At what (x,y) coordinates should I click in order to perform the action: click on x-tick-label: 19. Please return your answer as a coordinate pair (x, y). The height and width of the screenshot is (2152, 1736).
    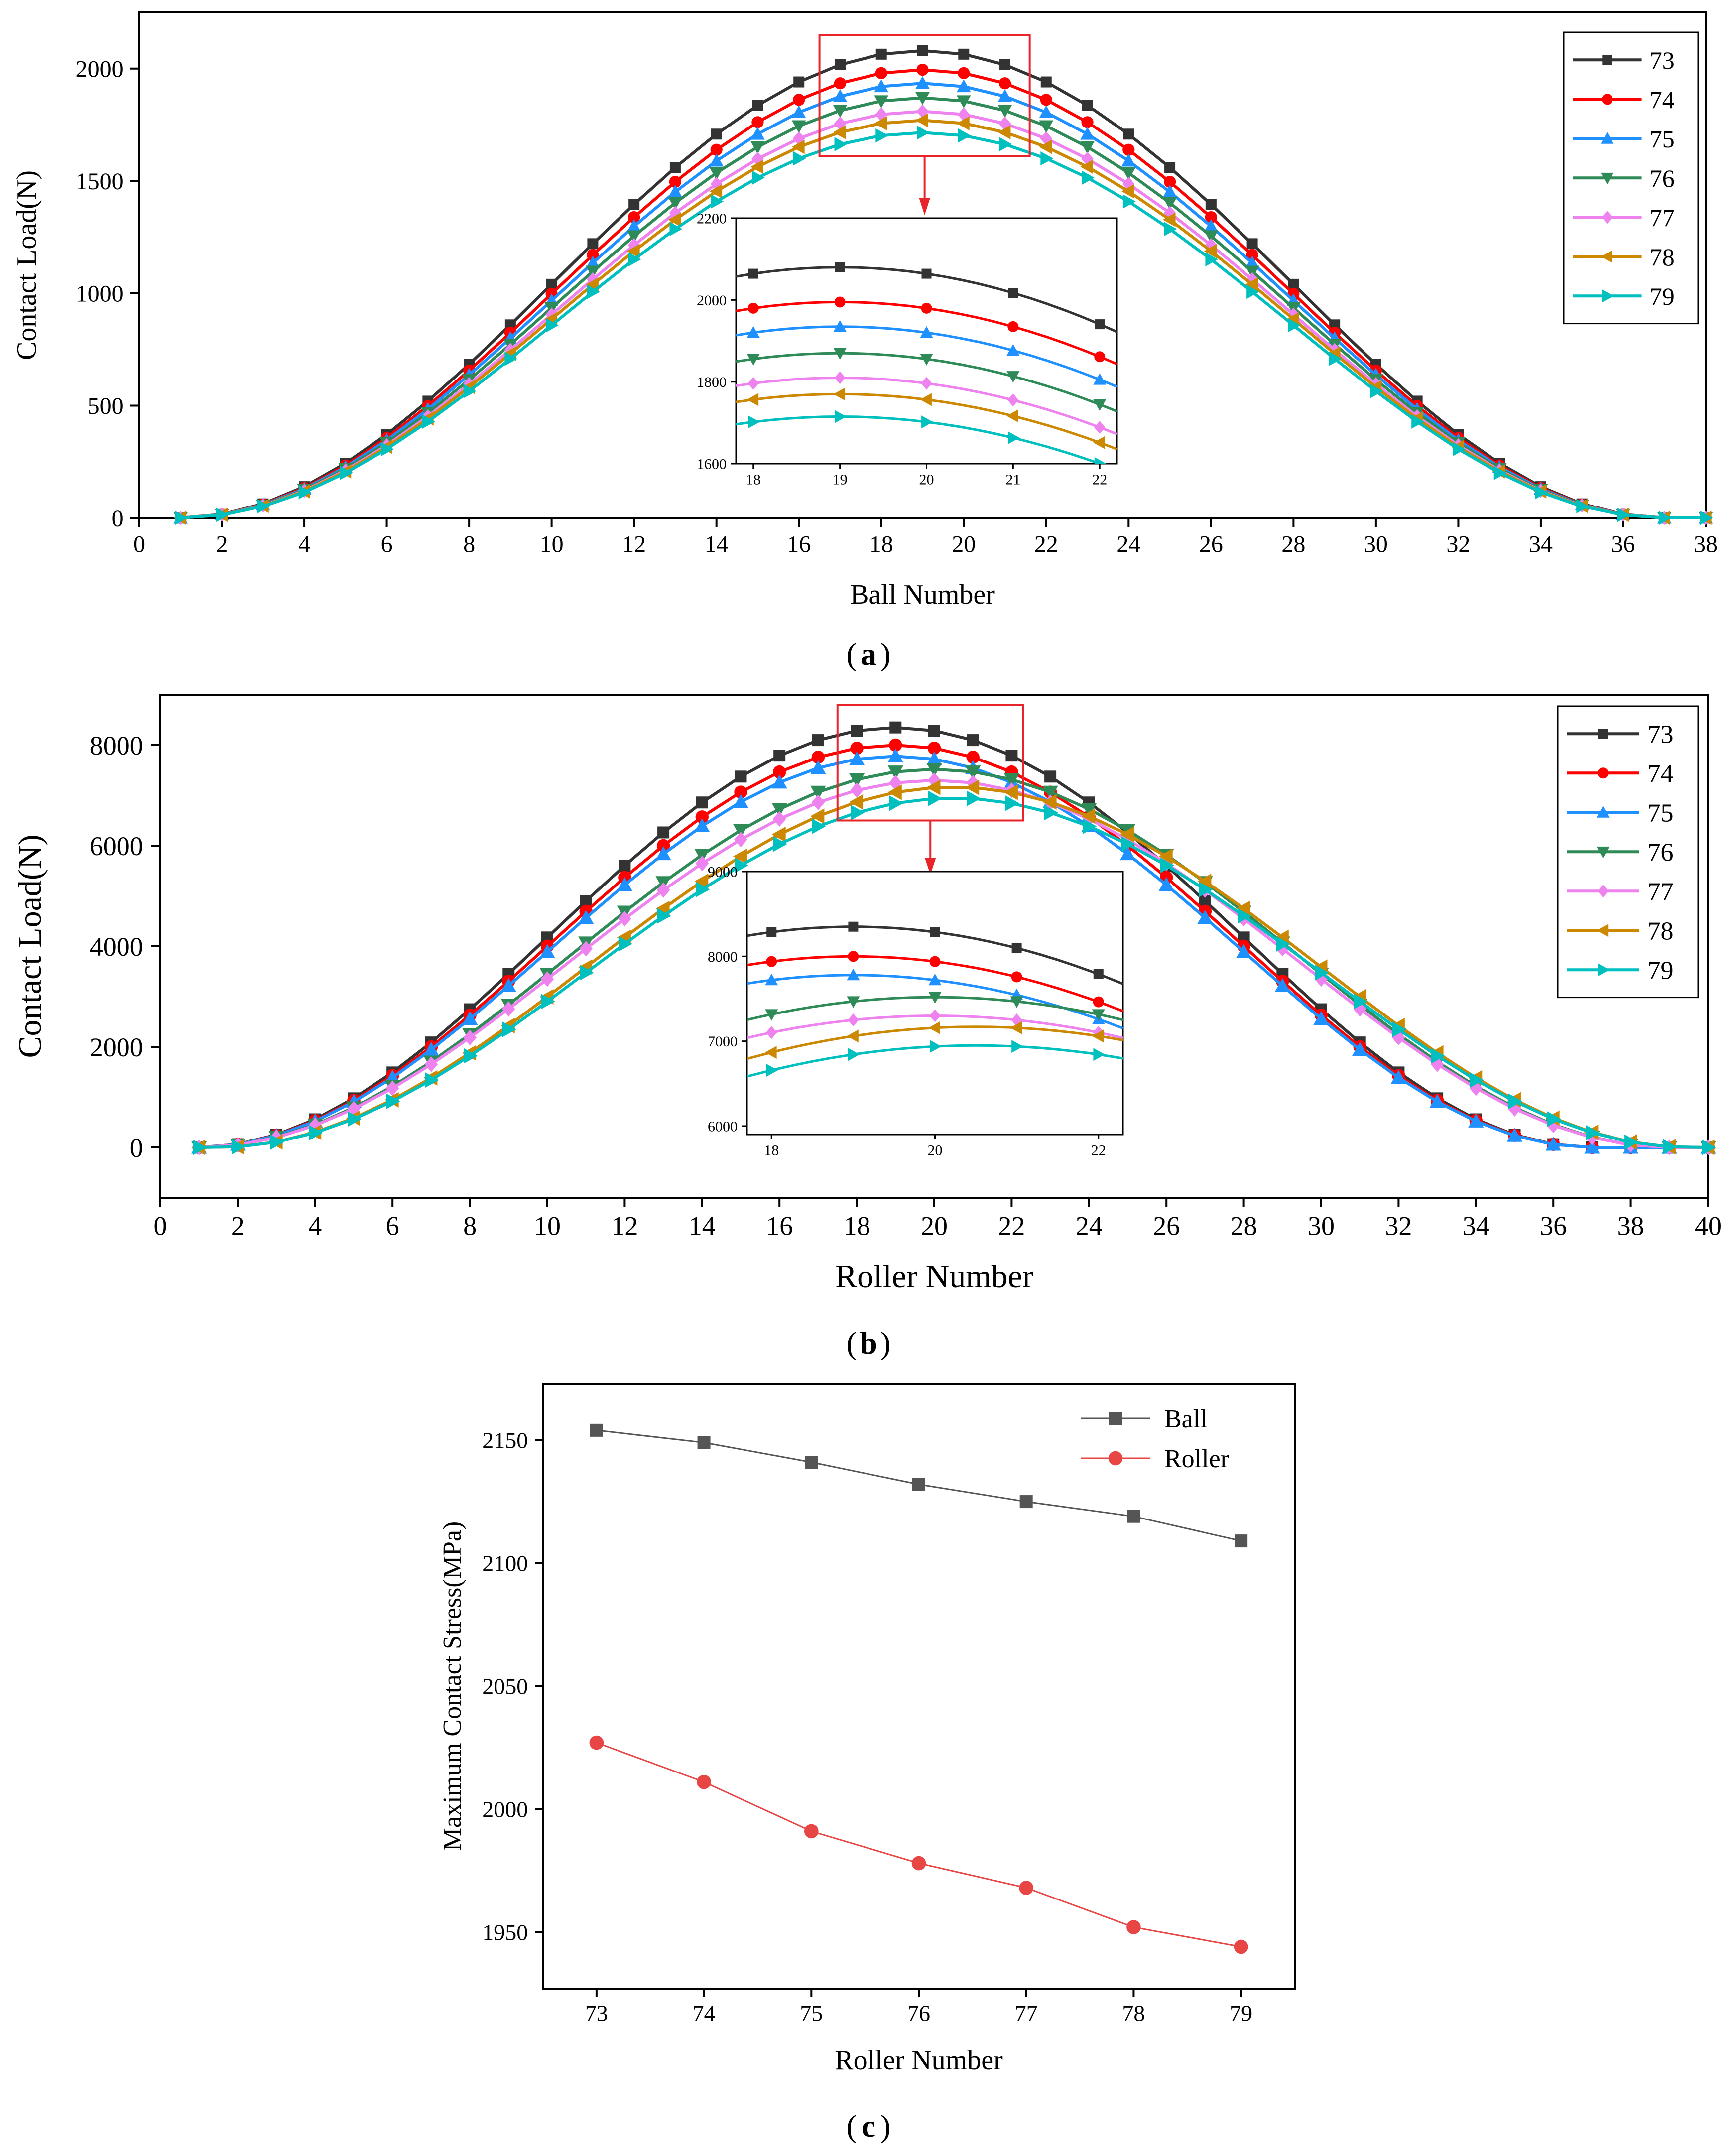
    Looking at the image, I should click on (840, 480).